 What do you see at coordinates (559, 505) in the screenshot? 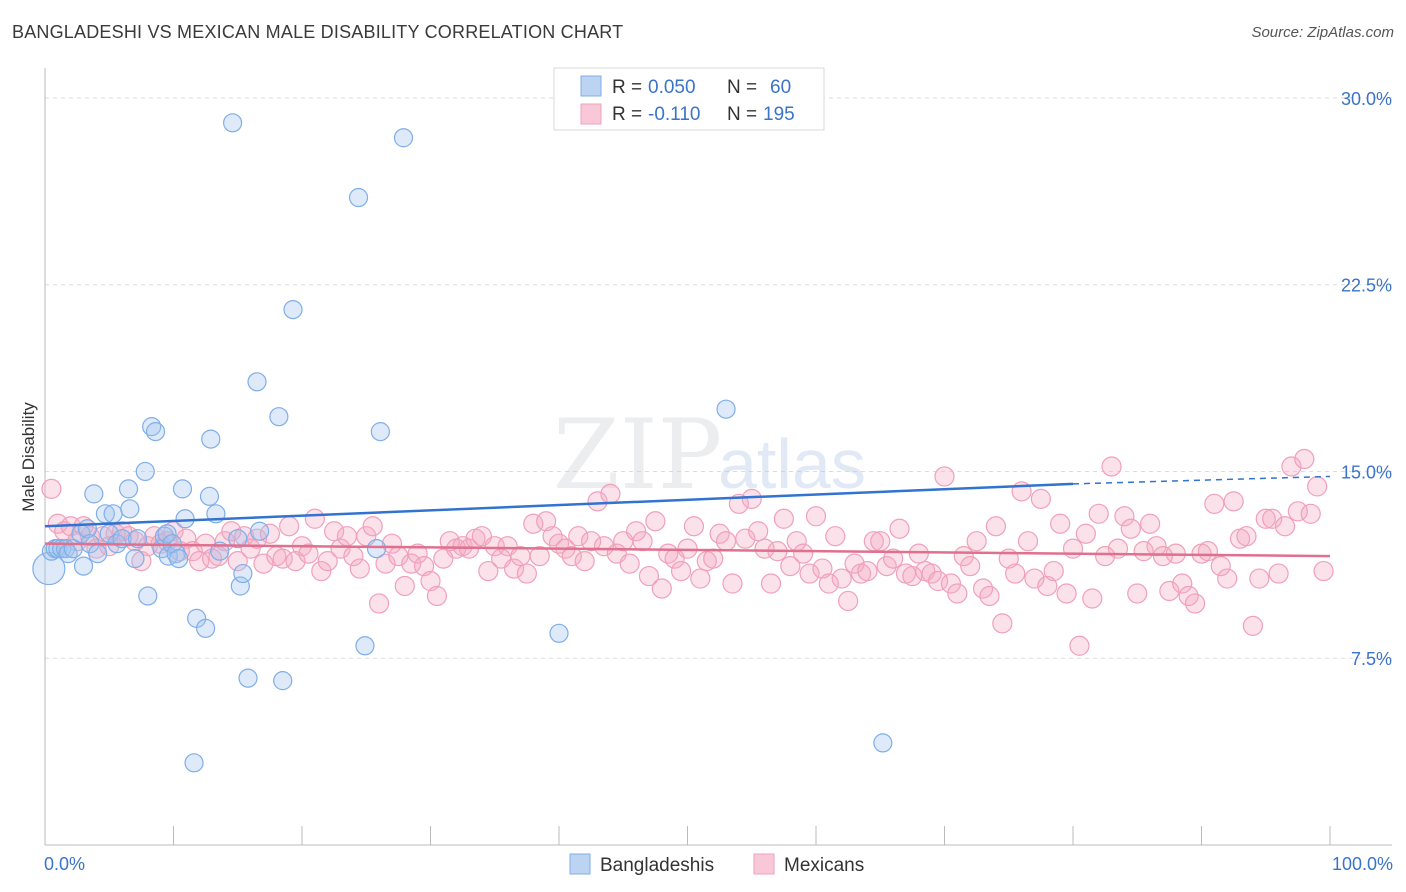
I see `bangladeshis-trend-line` at bounding box center [559, 505].